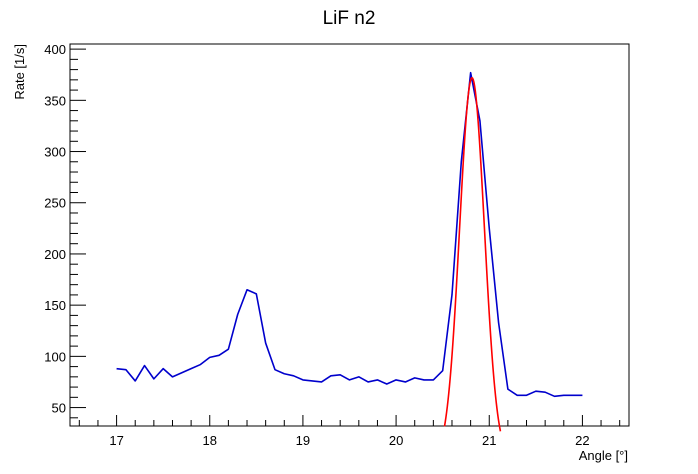  What do you see at coordinates (55, 356) in the screenshot?
I see `y-tick-label: 100` at bounding box center [55, 356].